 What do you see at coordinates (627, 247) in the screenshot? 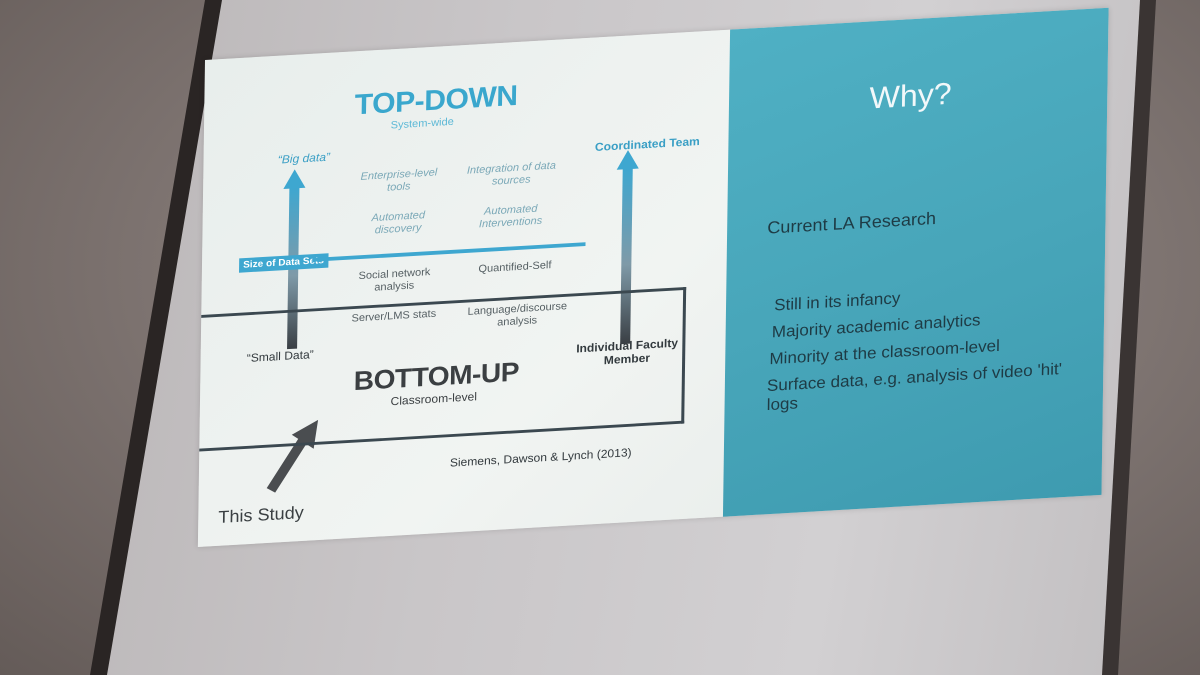
I see `right-up-arrow` at bounding box center [627, 247].